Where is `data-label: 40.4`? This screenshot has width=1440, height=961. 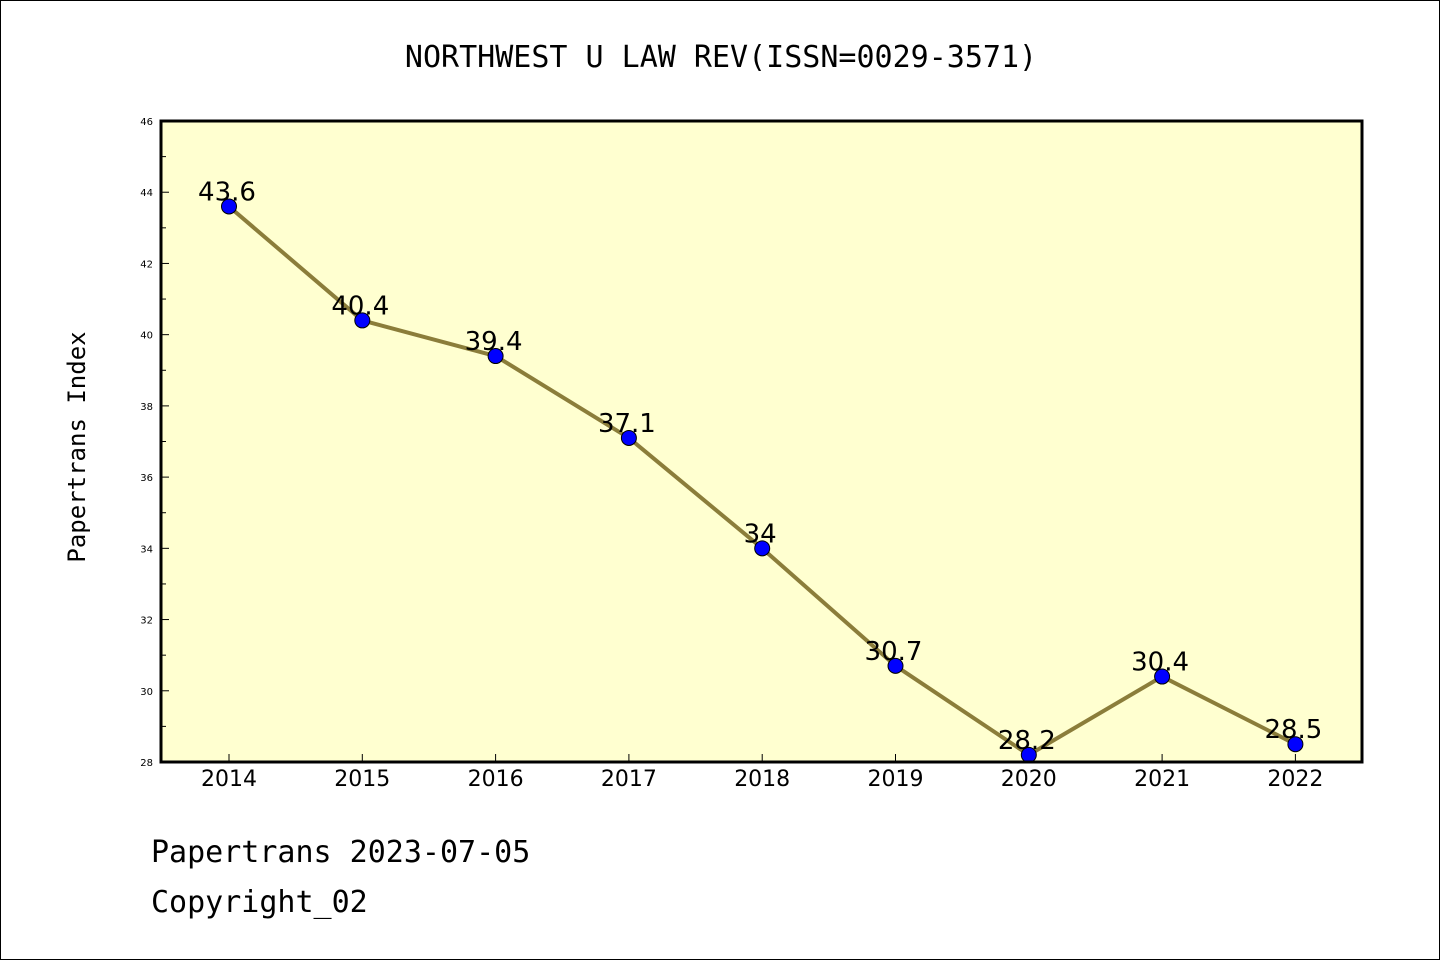
data-label: 40.4 is located at coordinates (360, 306).